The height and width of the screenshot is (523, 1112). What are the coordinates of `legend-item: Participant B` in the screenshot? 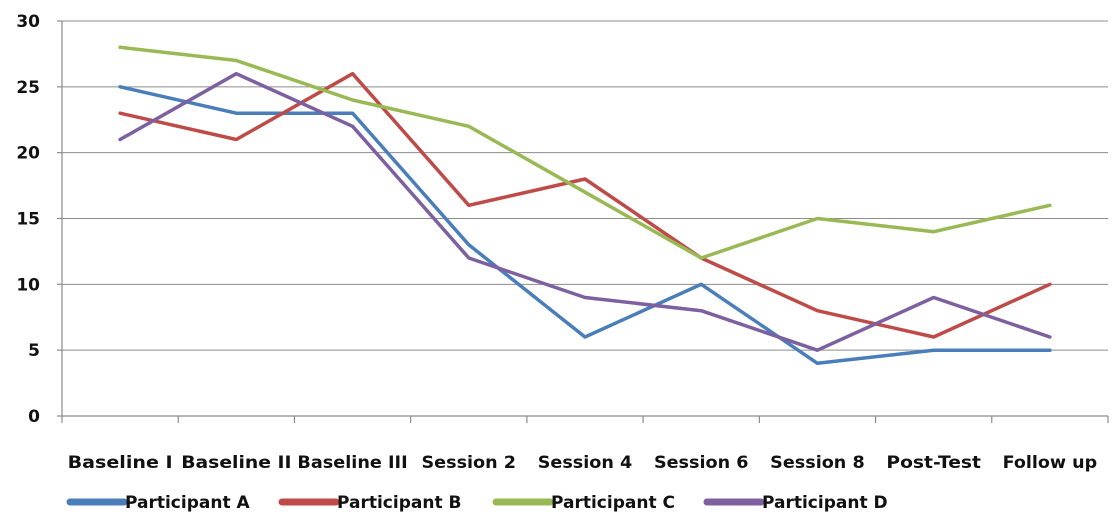 It's located at (369, 503).